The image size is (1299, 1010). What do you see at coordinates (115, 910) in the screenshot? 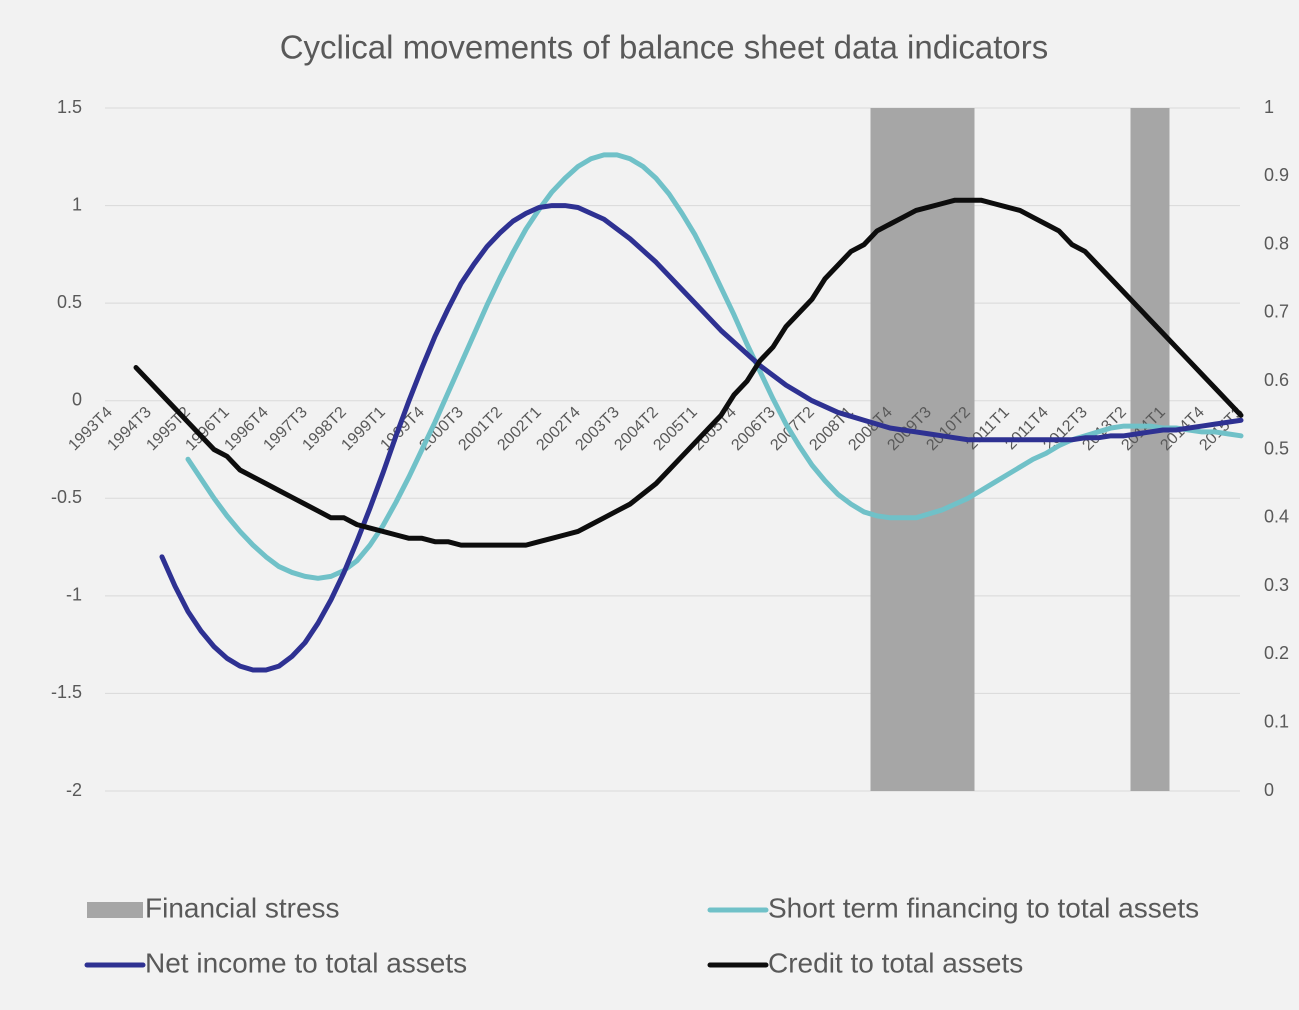
I see `legend-swatch` at bounding box center [115, 910].